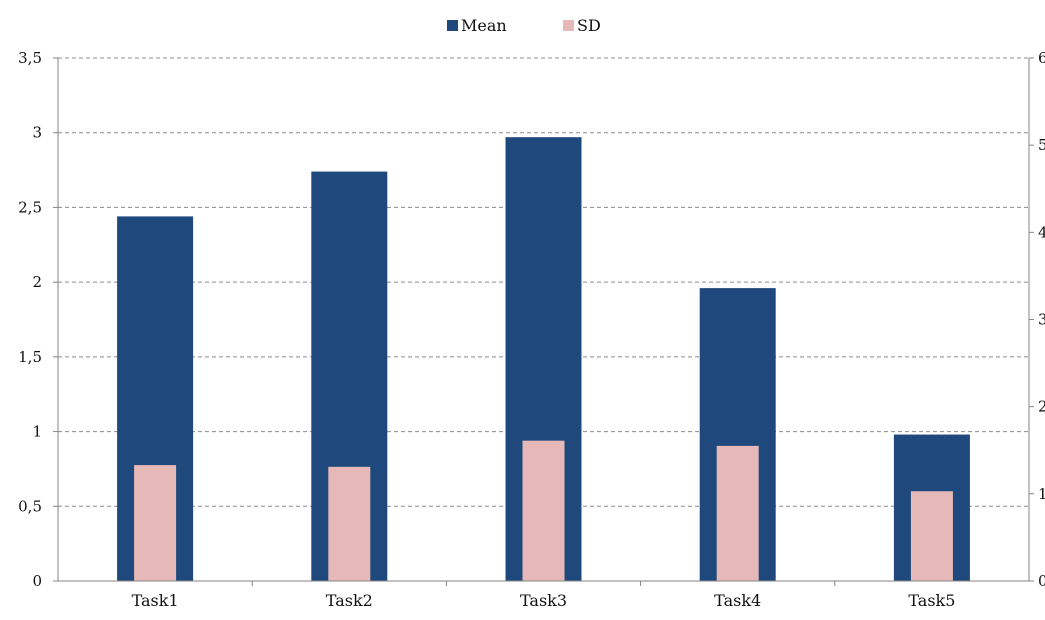 The image size is (1045, 620). Describe the element at coordinates (1041, 320) in the screenshot. I see `right-tick-label: 3` at that location.